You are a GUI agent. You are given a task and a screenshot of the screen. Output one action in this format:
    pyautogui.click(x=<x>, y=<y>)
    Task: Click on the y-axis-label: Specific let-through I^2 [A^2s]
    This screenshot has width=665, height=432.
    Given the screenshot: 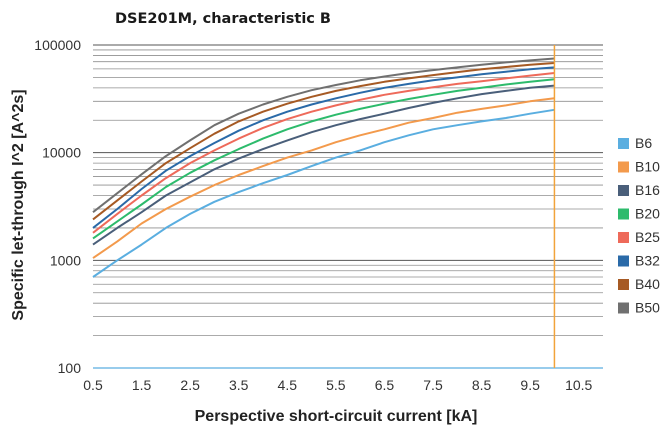 What is the action you would take?
    pyautogui.click(x=18, y=204)
    